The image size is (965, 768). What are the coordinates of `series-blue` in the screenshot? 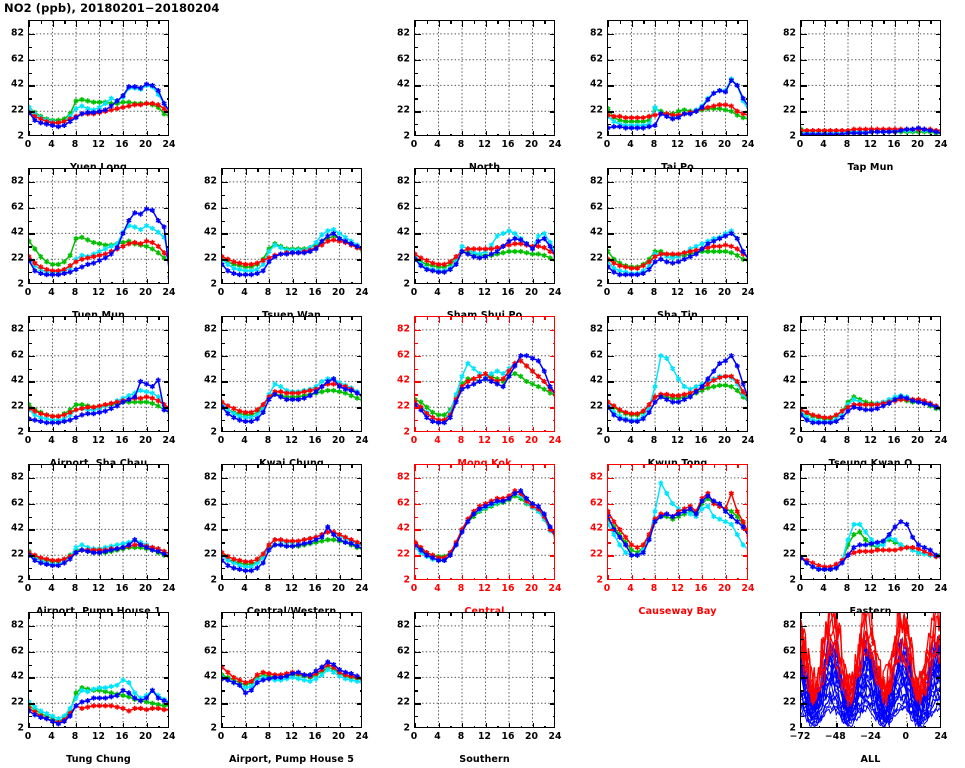 It's located at (677, 388).